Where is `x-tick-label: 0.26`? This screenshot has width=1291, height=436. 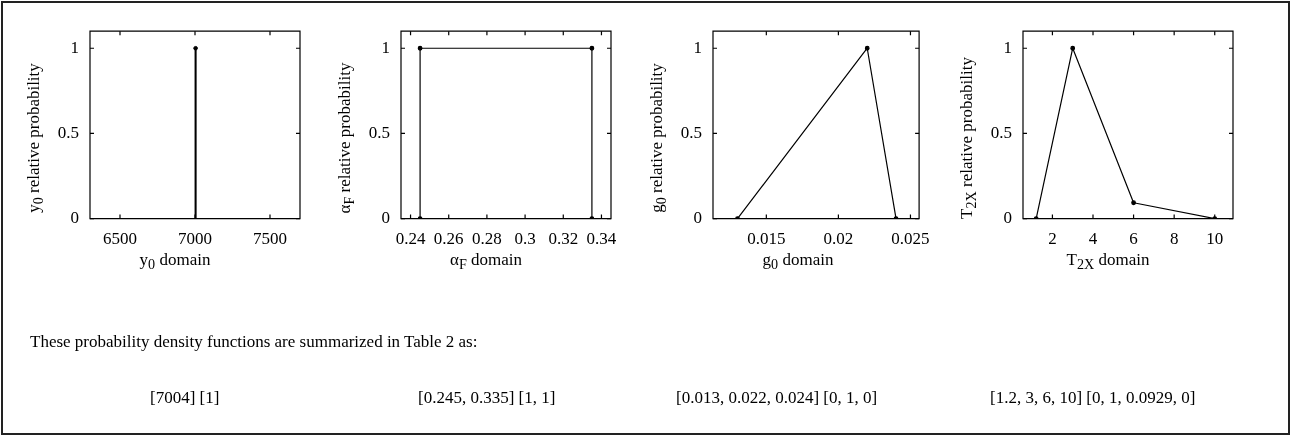
x-tick-label: 0.26 is located at coordinates (448, 239).